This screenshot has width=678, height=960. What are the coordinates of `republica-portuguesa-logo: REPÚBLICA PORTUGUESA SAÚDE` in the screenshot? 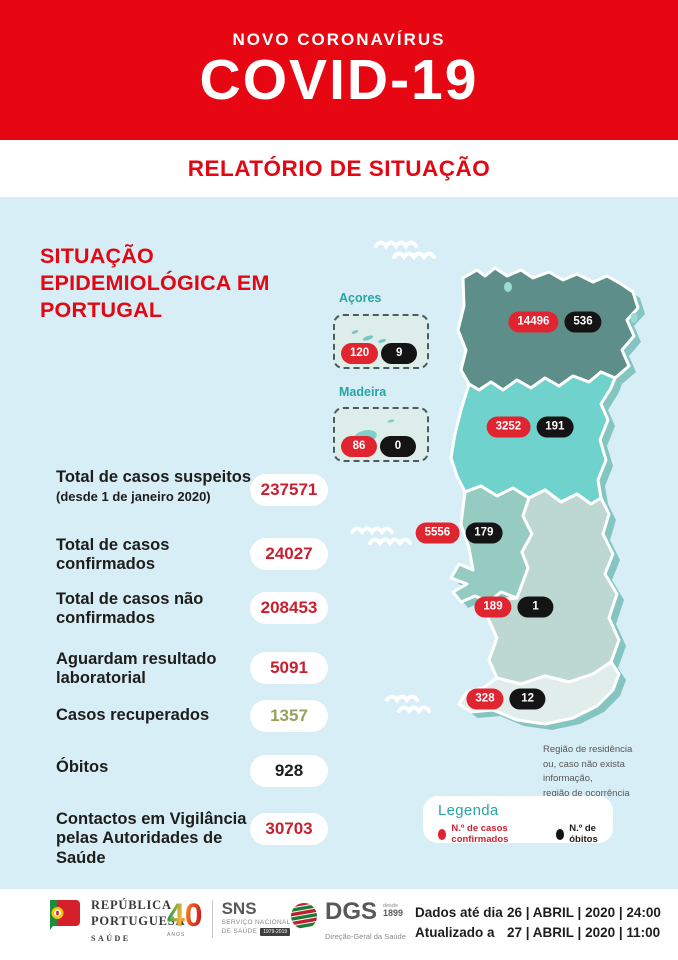 It's located at (114, 920).